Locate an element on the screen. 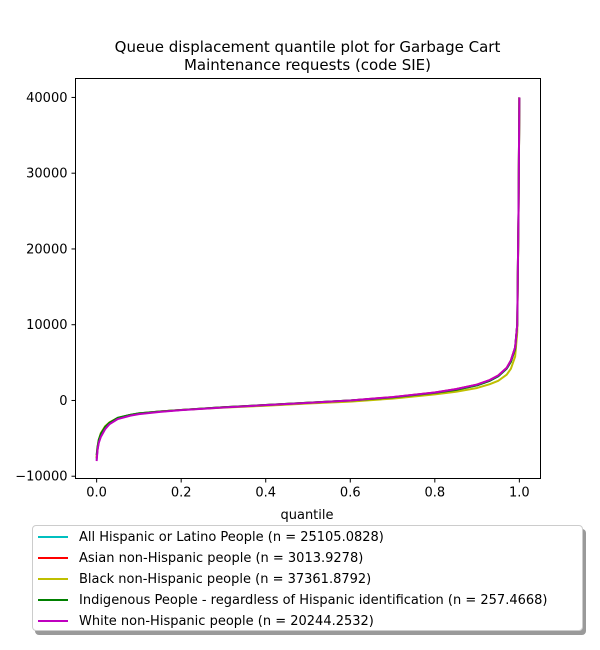 The image size is (600, 650). y-tick-label: 20000 is located at coordinates (46, 249).